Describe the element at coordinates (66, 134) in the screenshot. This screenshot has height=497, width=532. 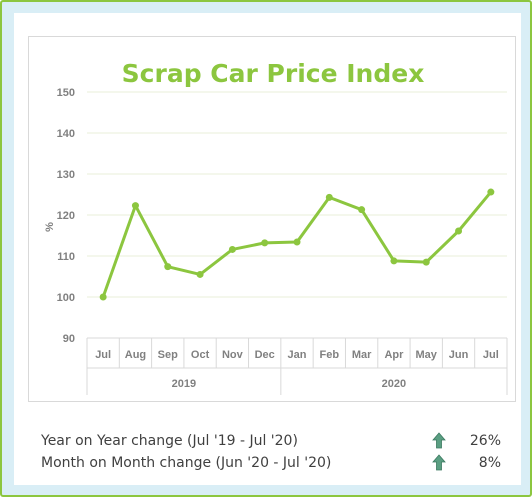
I see `y-tick-label: 140` at that location.